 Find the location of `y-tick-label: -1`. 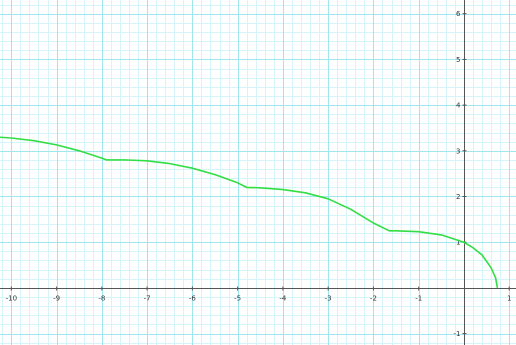

y-tick-label: -1 is located at coordinates (457, 334).